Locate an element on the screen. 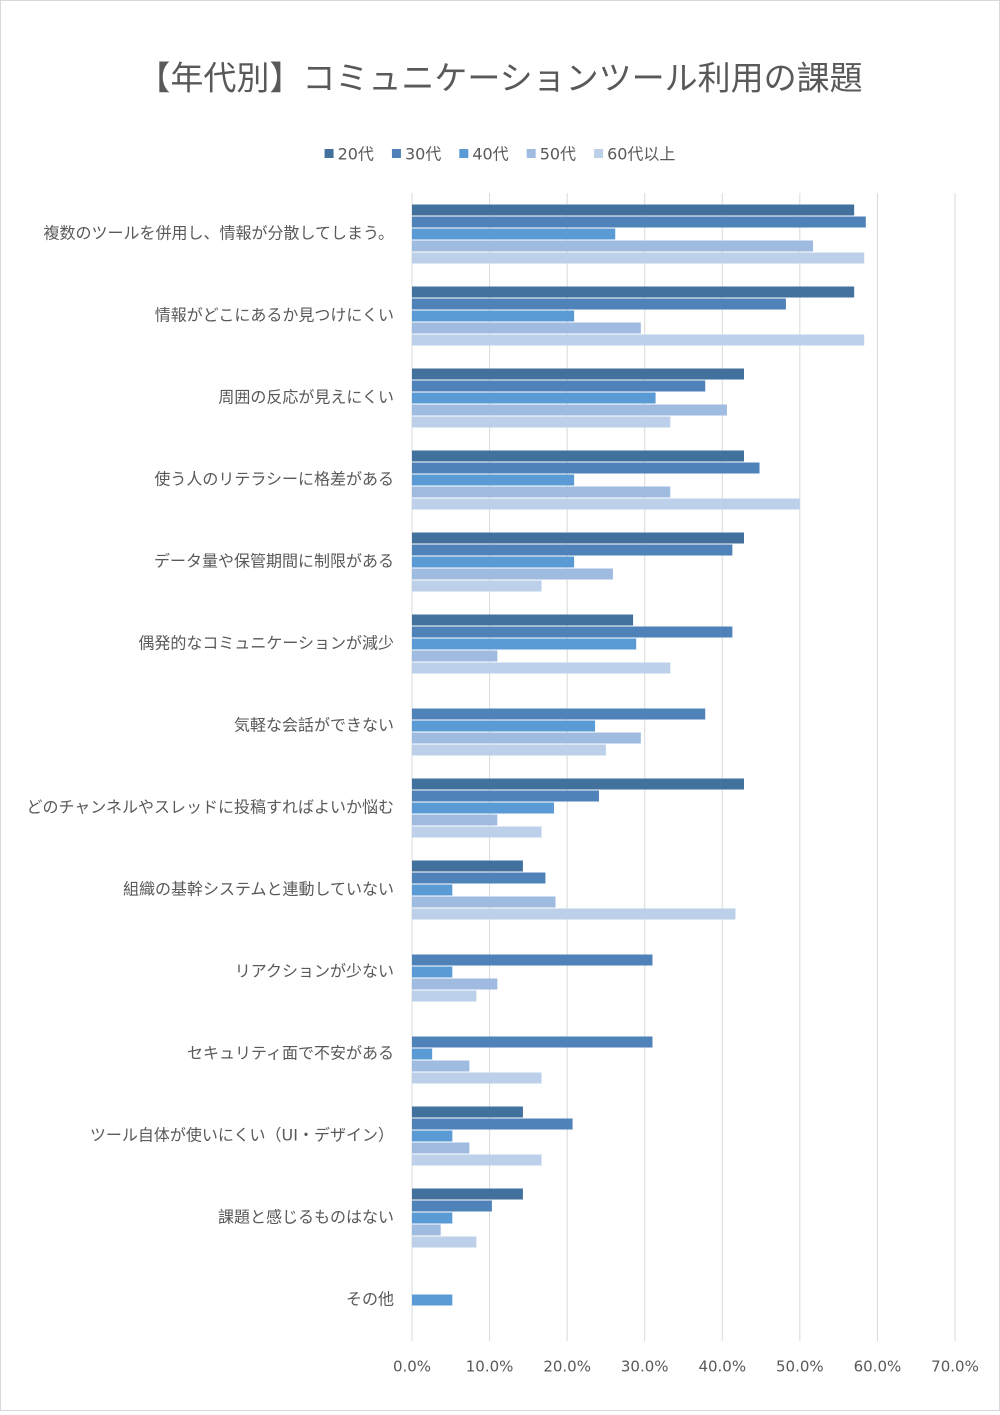 This screenshot has height=1415, width=1000. y-tick-label: 使う人のリテラシーに格差がある is located at coordinates (274, 479).